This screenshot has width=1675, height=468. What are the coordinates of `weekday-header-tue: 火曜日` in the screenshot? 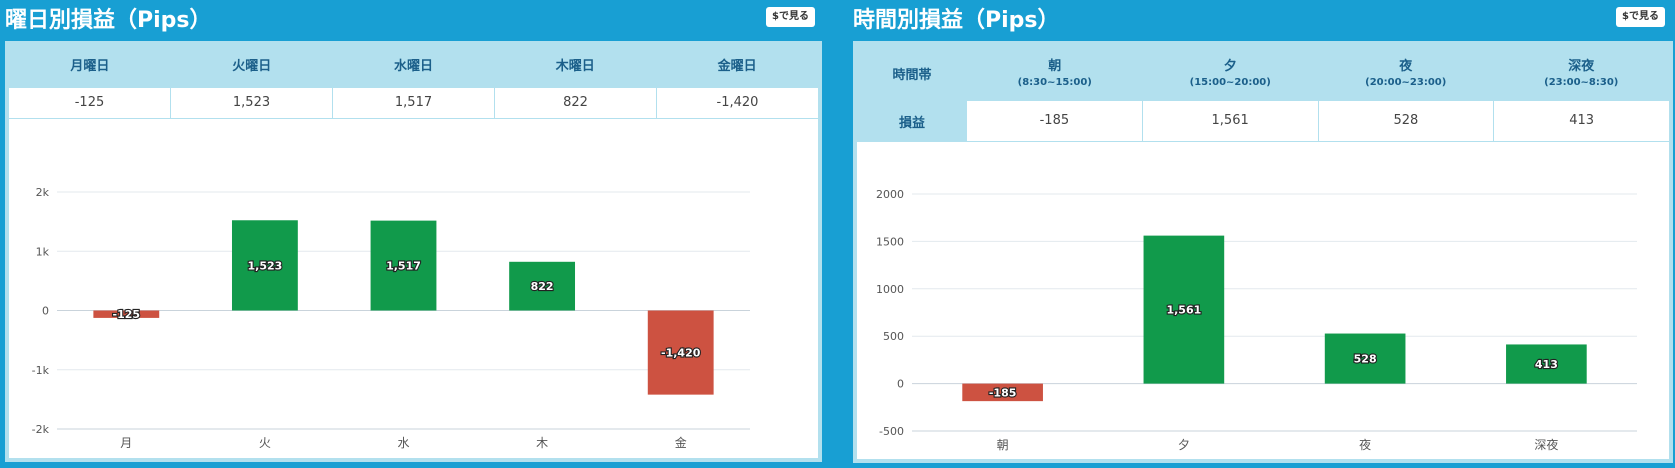 It's located at (252, 66).